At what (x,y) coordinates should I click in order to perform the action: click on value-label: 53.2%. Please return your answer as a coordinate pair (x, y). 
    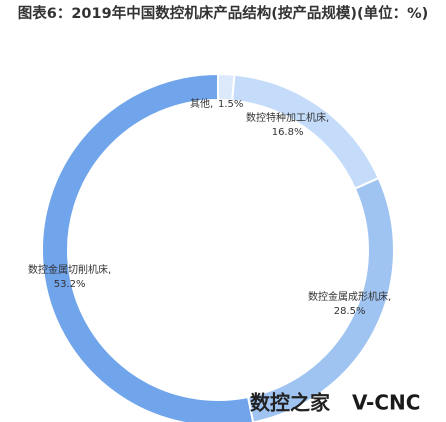
    Looking at the image, I should click on (70, 284).